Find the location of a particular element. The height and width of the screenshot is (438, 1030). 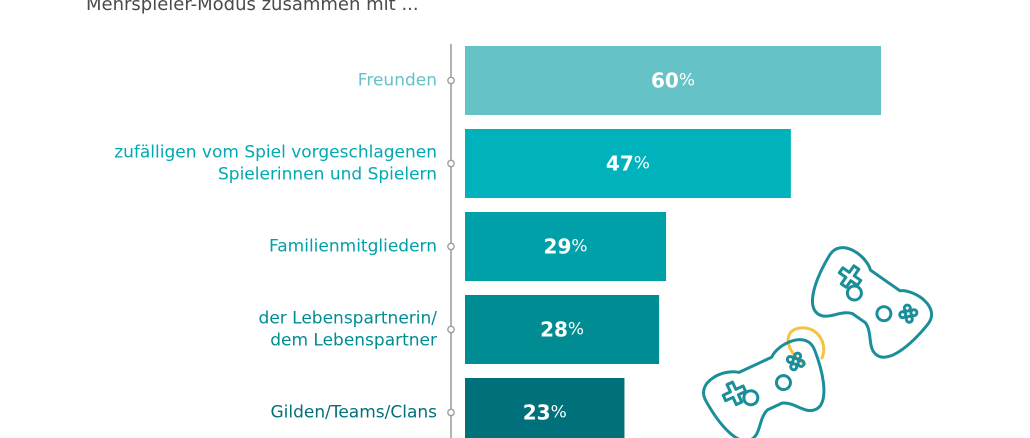

data-label: 29% is located at coordinates (566, 247).